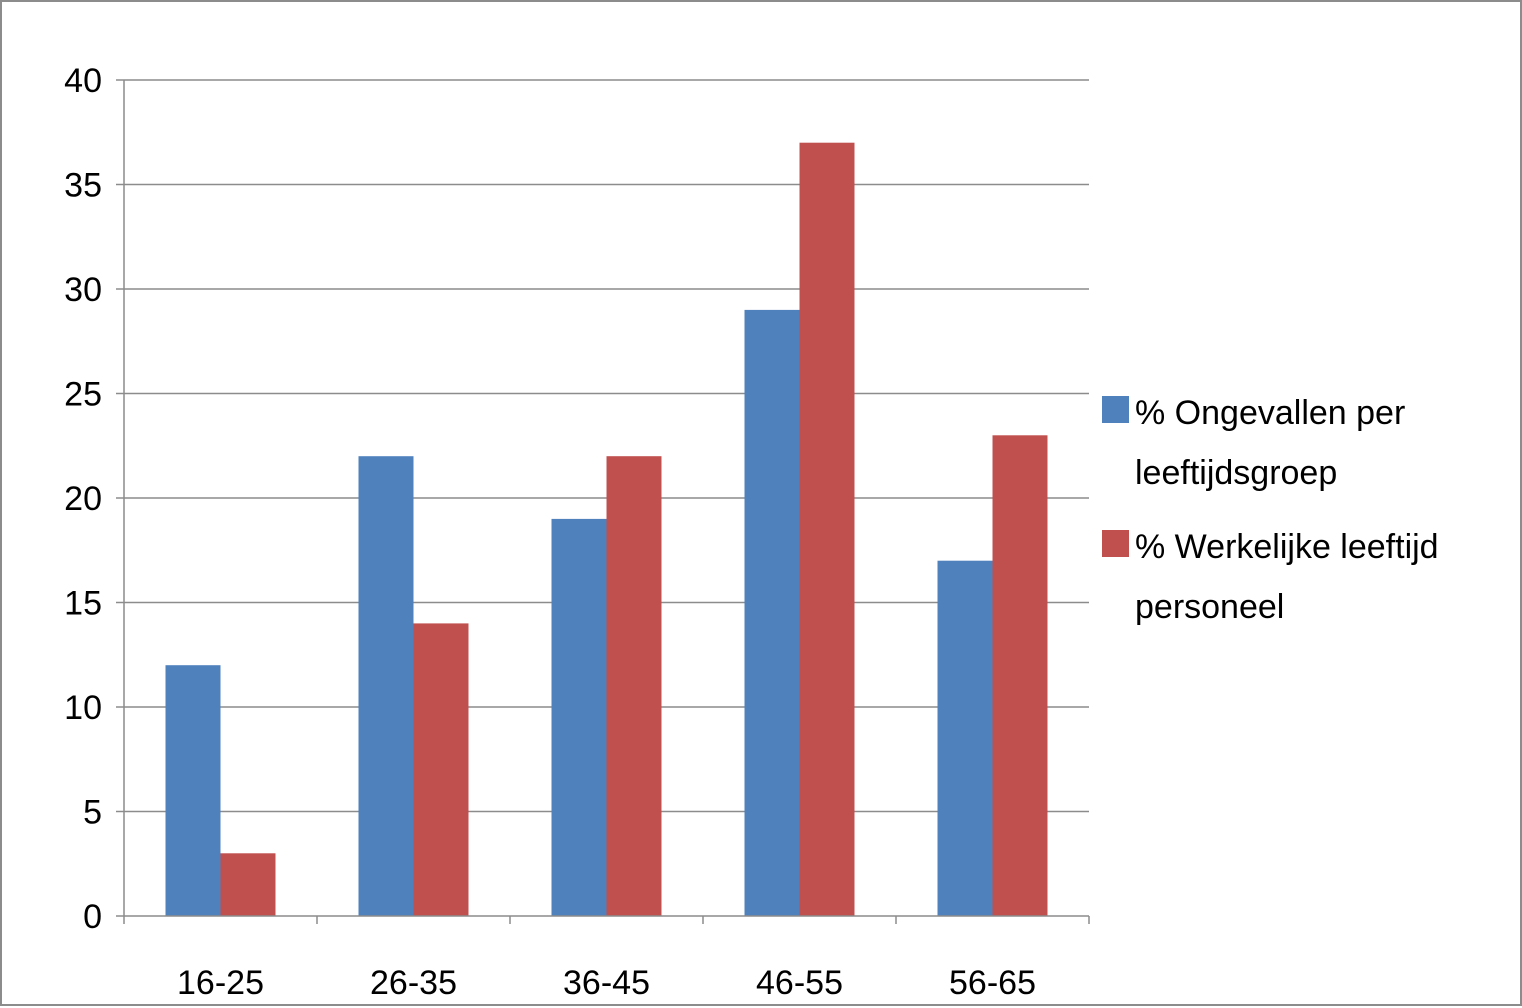  Describe the element at coordinates (220, 983) in the screenshot. I see `x-tick-label: 16-25` at that location.